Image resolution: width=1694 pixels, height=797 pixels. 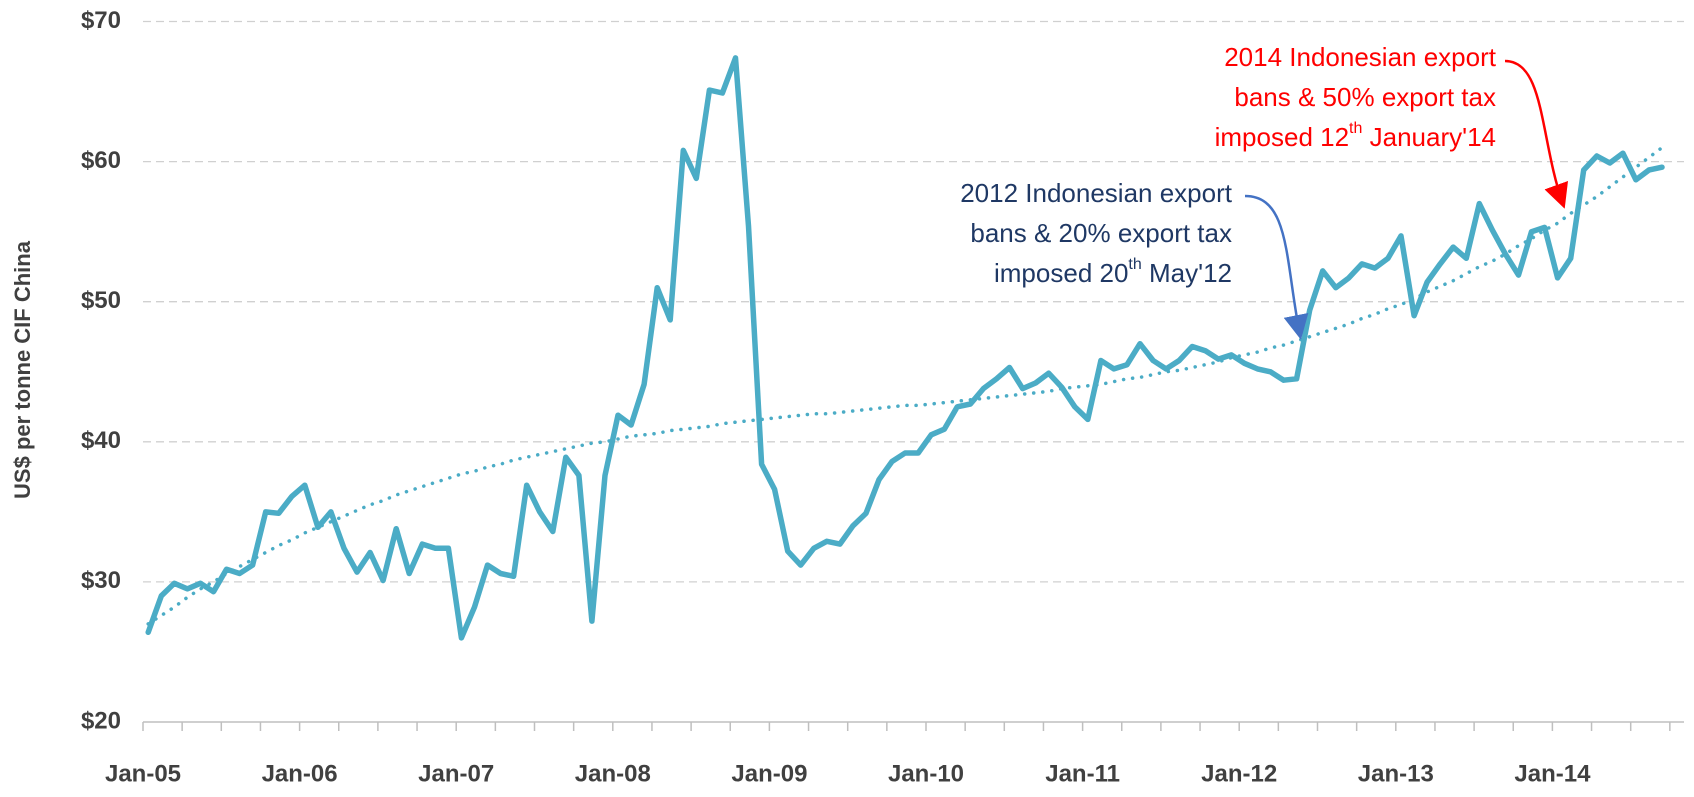 I want to click on x-tick-label: Jan-06, so click(x=300, y=773).